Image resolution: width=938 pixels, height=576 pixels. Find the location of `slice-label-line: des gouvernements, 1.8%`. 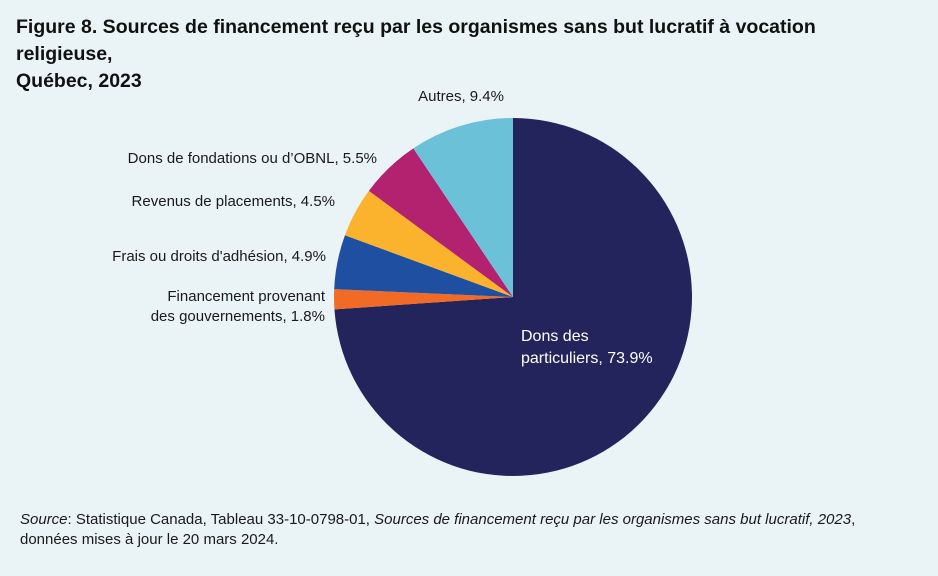

slice-label-line: des gouvernements, 1.8% is located at coordinates (238, 316).